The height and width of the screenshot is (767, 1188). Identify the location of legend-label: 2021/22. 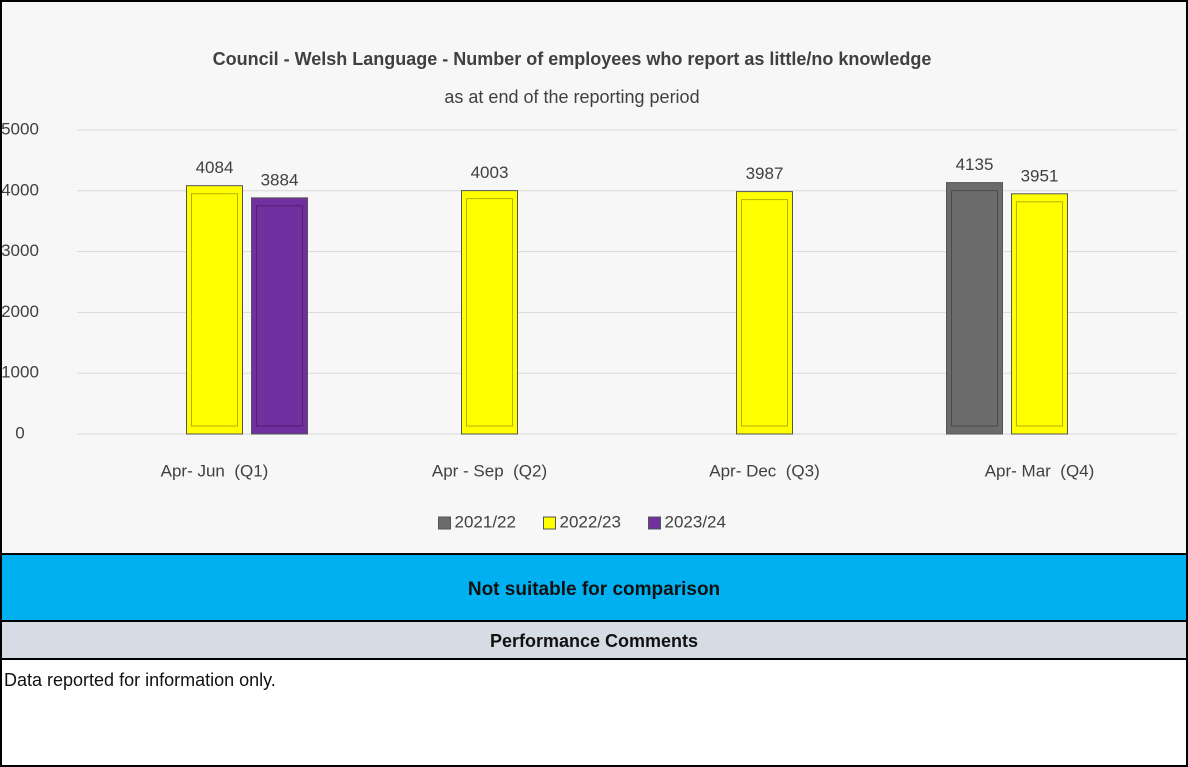
(485, 521).